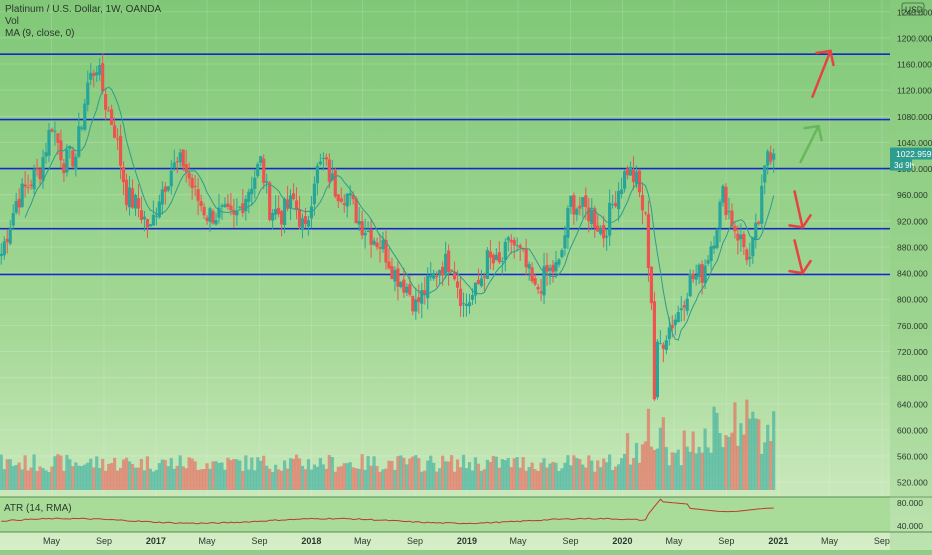  I want to click on volume-bars, so click(388, 444).